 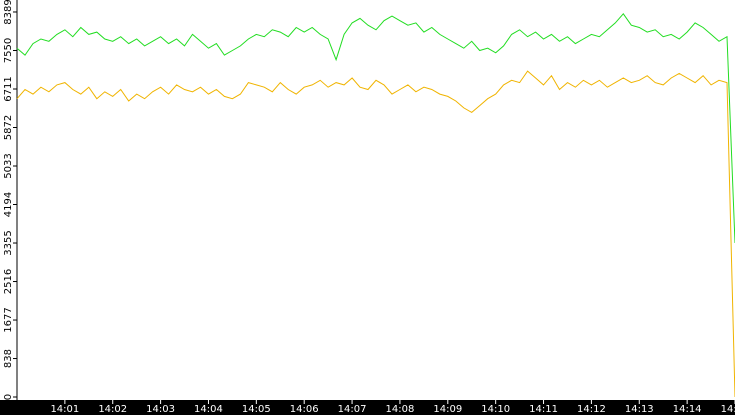 I want to click on y-tick-label: 8389, so click(x=8, y=12).